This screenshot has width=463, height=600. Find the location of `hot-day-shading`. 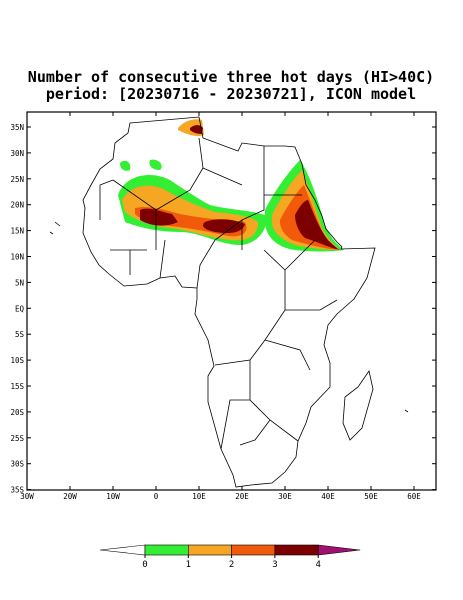

hot-day-shading is located at coordinates (231, 185).